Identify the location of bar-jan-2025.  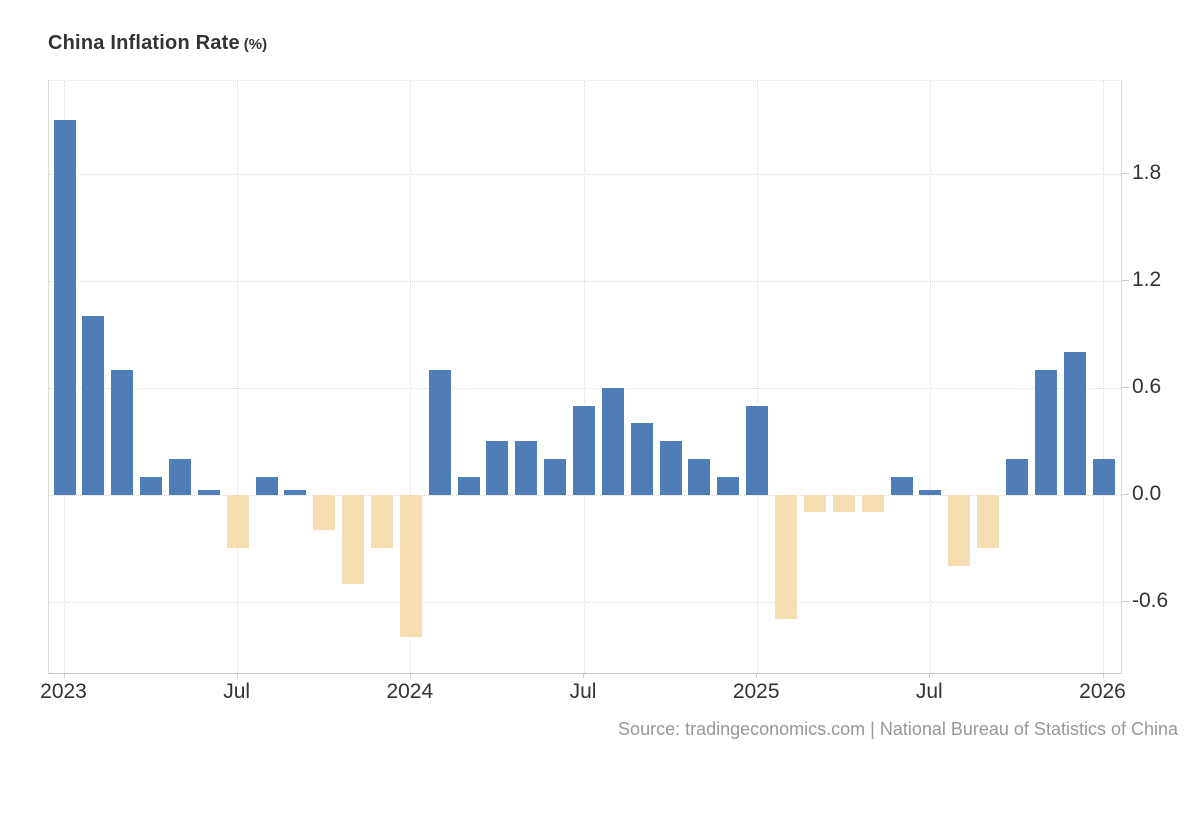
(757, 450).